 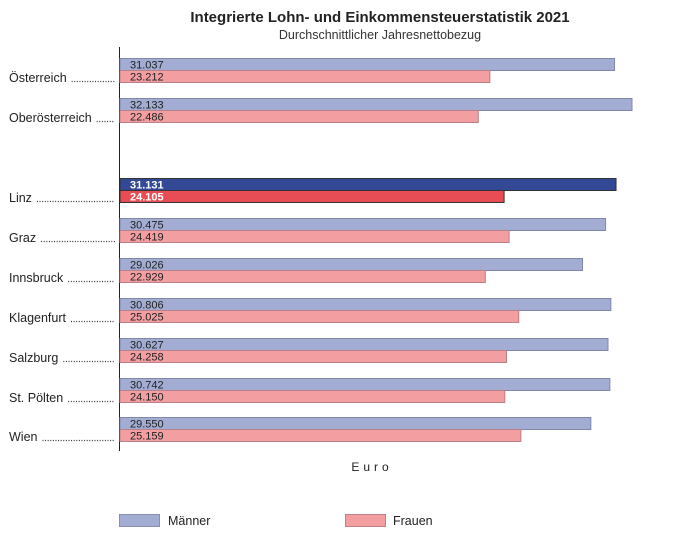 What do you see at coordinates (50, 118) in the screenshot?
I see `category-label: Oberösterreich` at bounding box center [50, 118].